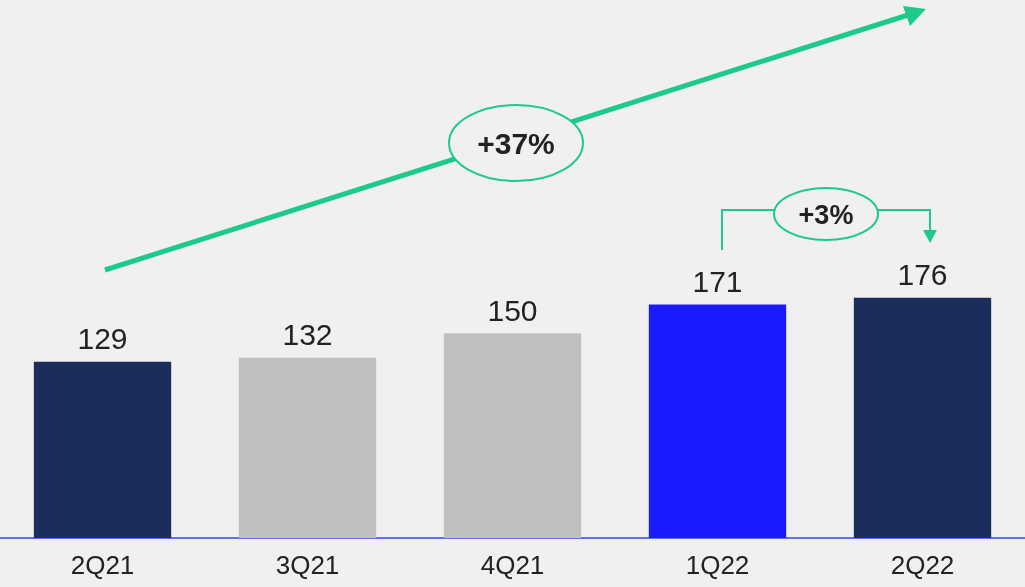  I want to click on data-label: 171, so click(717, 281).